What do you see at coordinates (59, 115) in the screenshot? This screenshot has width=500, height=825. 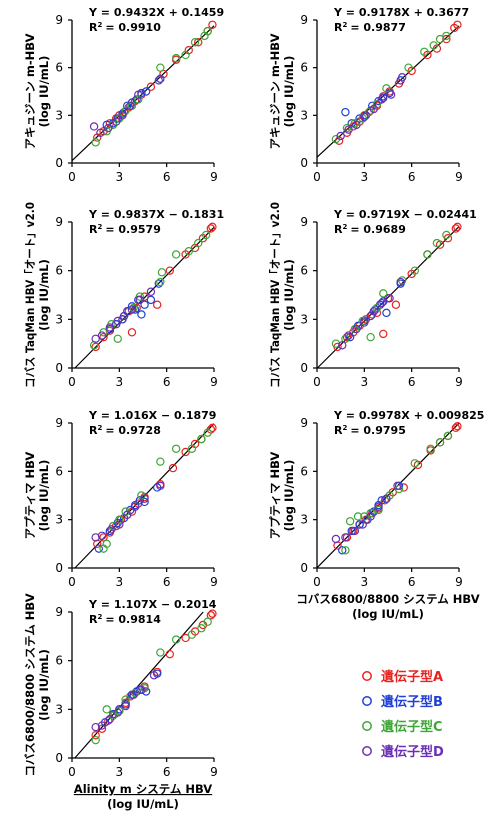 I see `y-tick-label: 3` at bounding box center [59, 115].